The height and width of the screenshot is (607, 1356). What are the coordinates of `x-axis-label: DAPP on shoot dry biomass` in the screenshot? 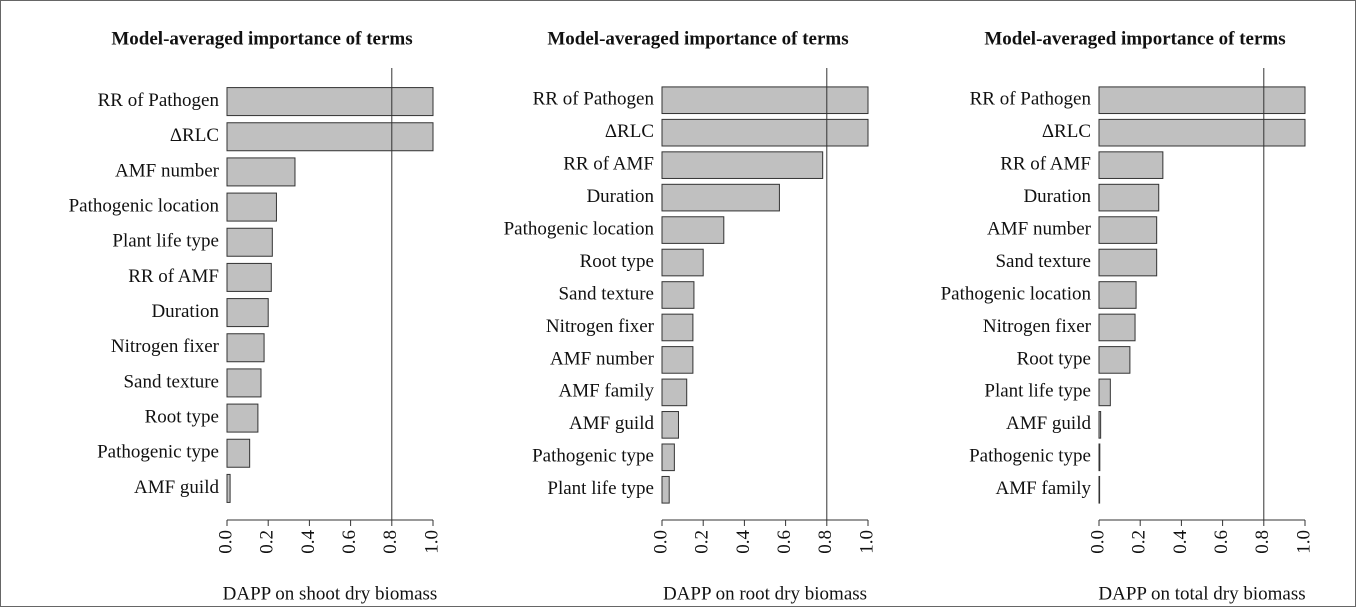 It's located at (330, 593).